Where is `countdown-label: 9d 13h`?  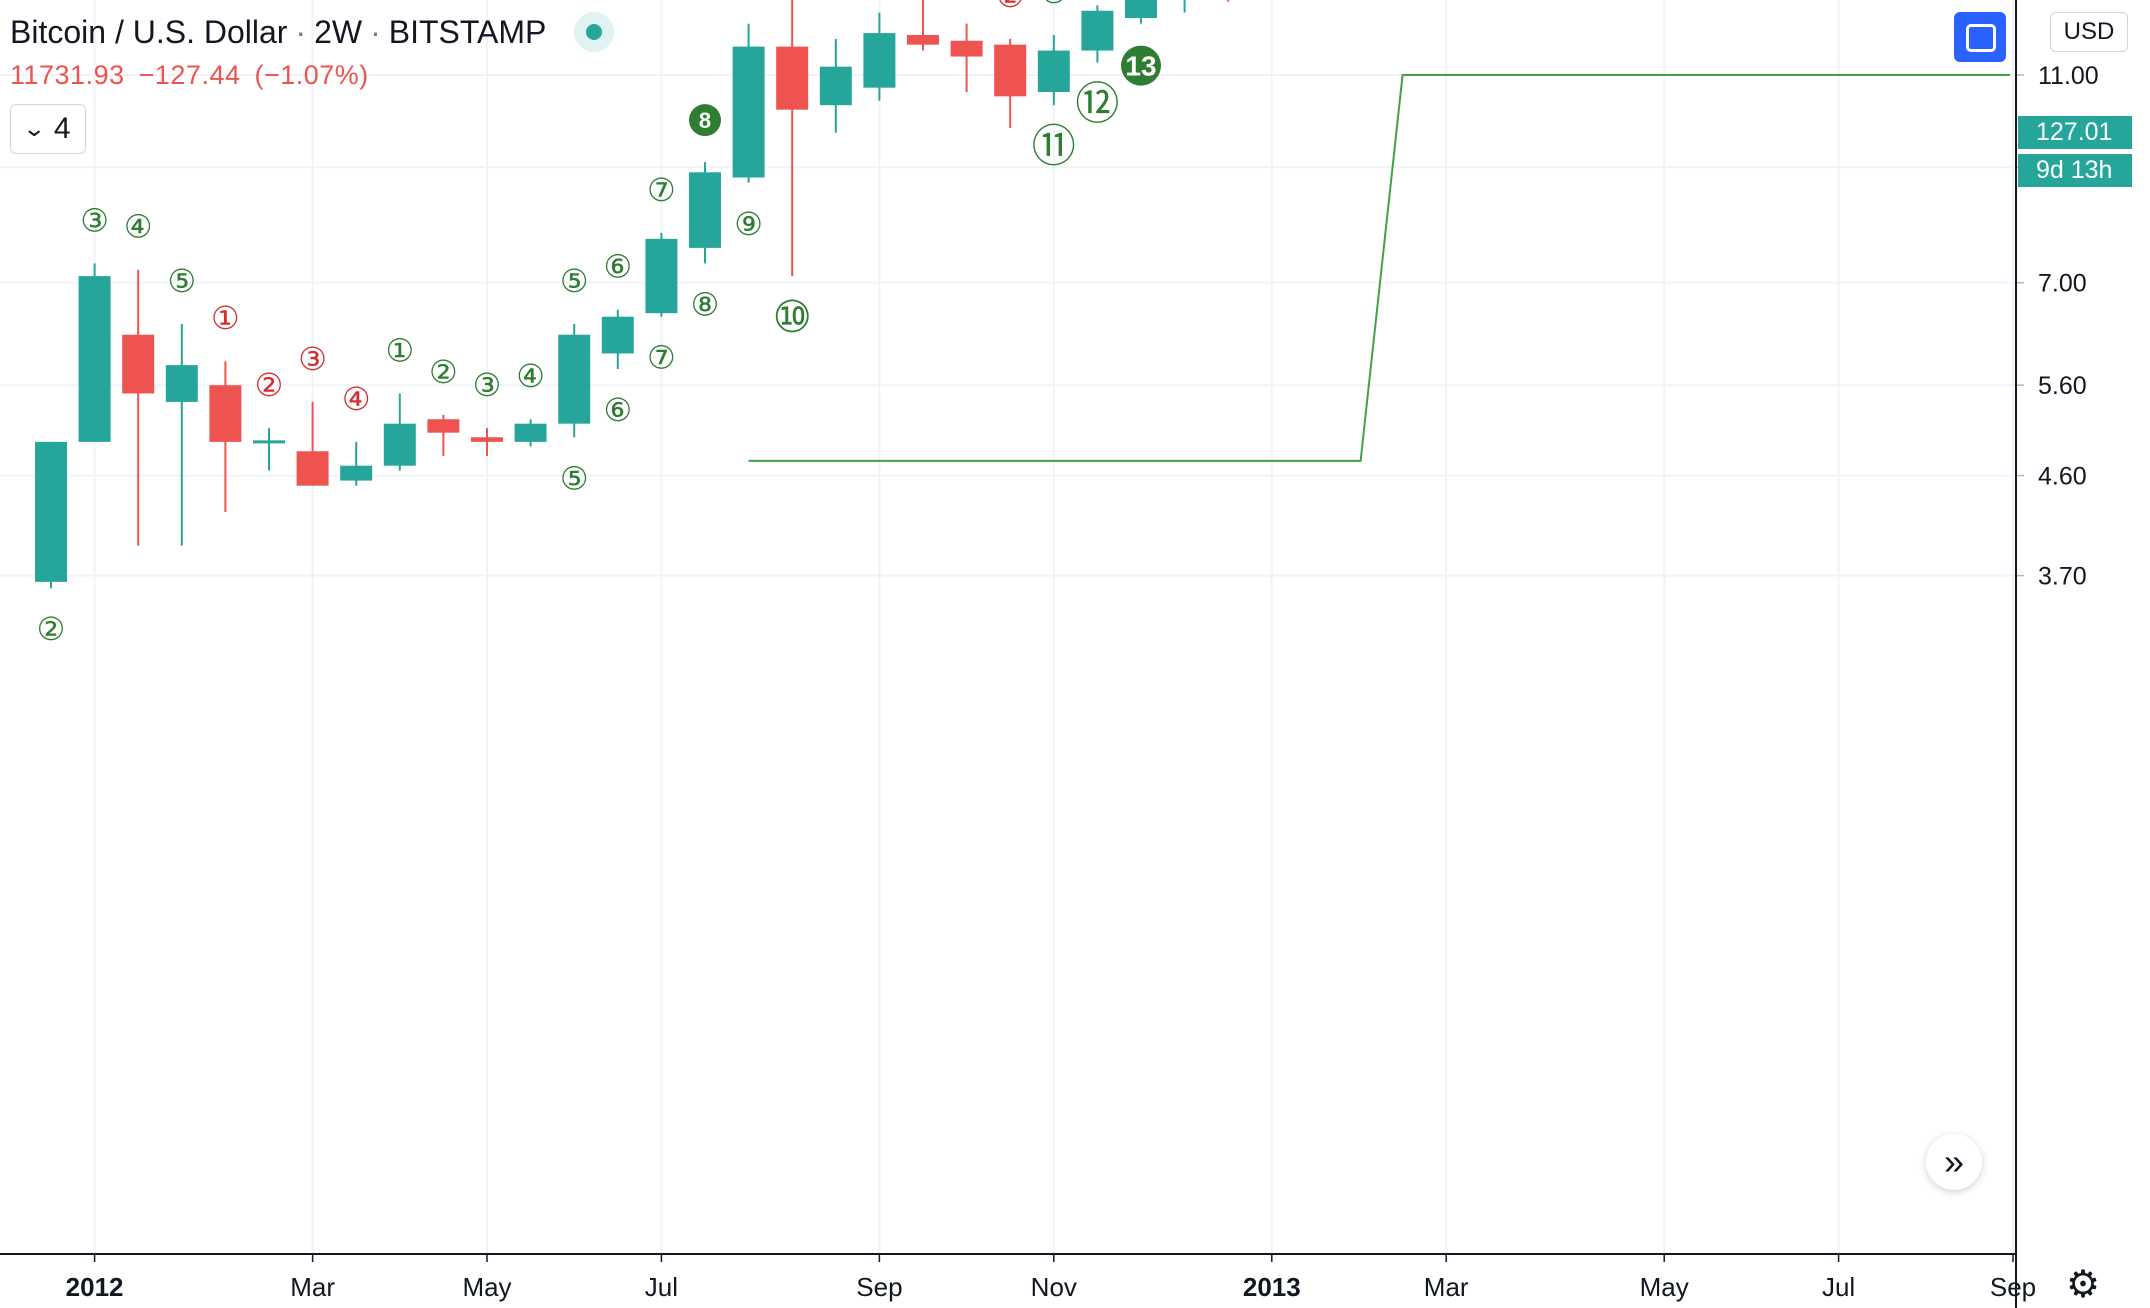 countdown-label: 9d 13h is located at coordinates (2075, 170).